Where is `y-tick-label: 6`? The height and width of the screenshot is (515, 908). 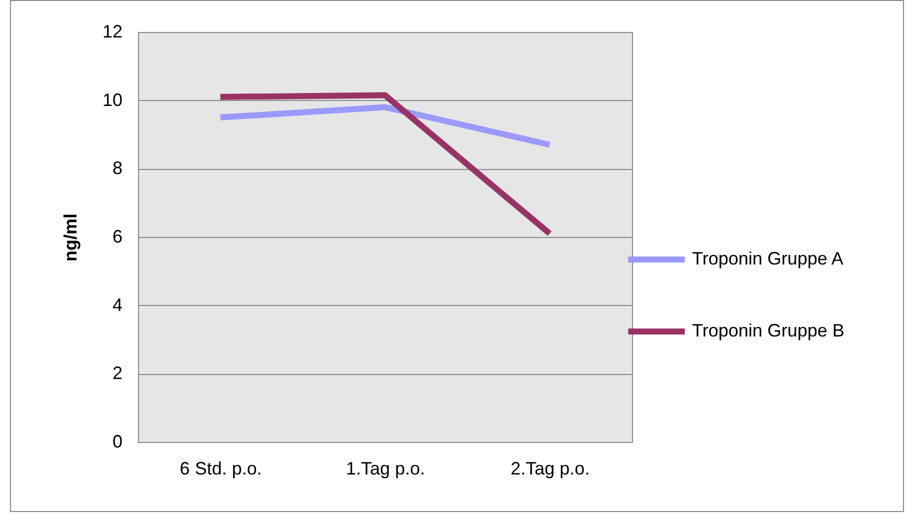 y-tick-label: 6 is located at coordinates (117, 236).